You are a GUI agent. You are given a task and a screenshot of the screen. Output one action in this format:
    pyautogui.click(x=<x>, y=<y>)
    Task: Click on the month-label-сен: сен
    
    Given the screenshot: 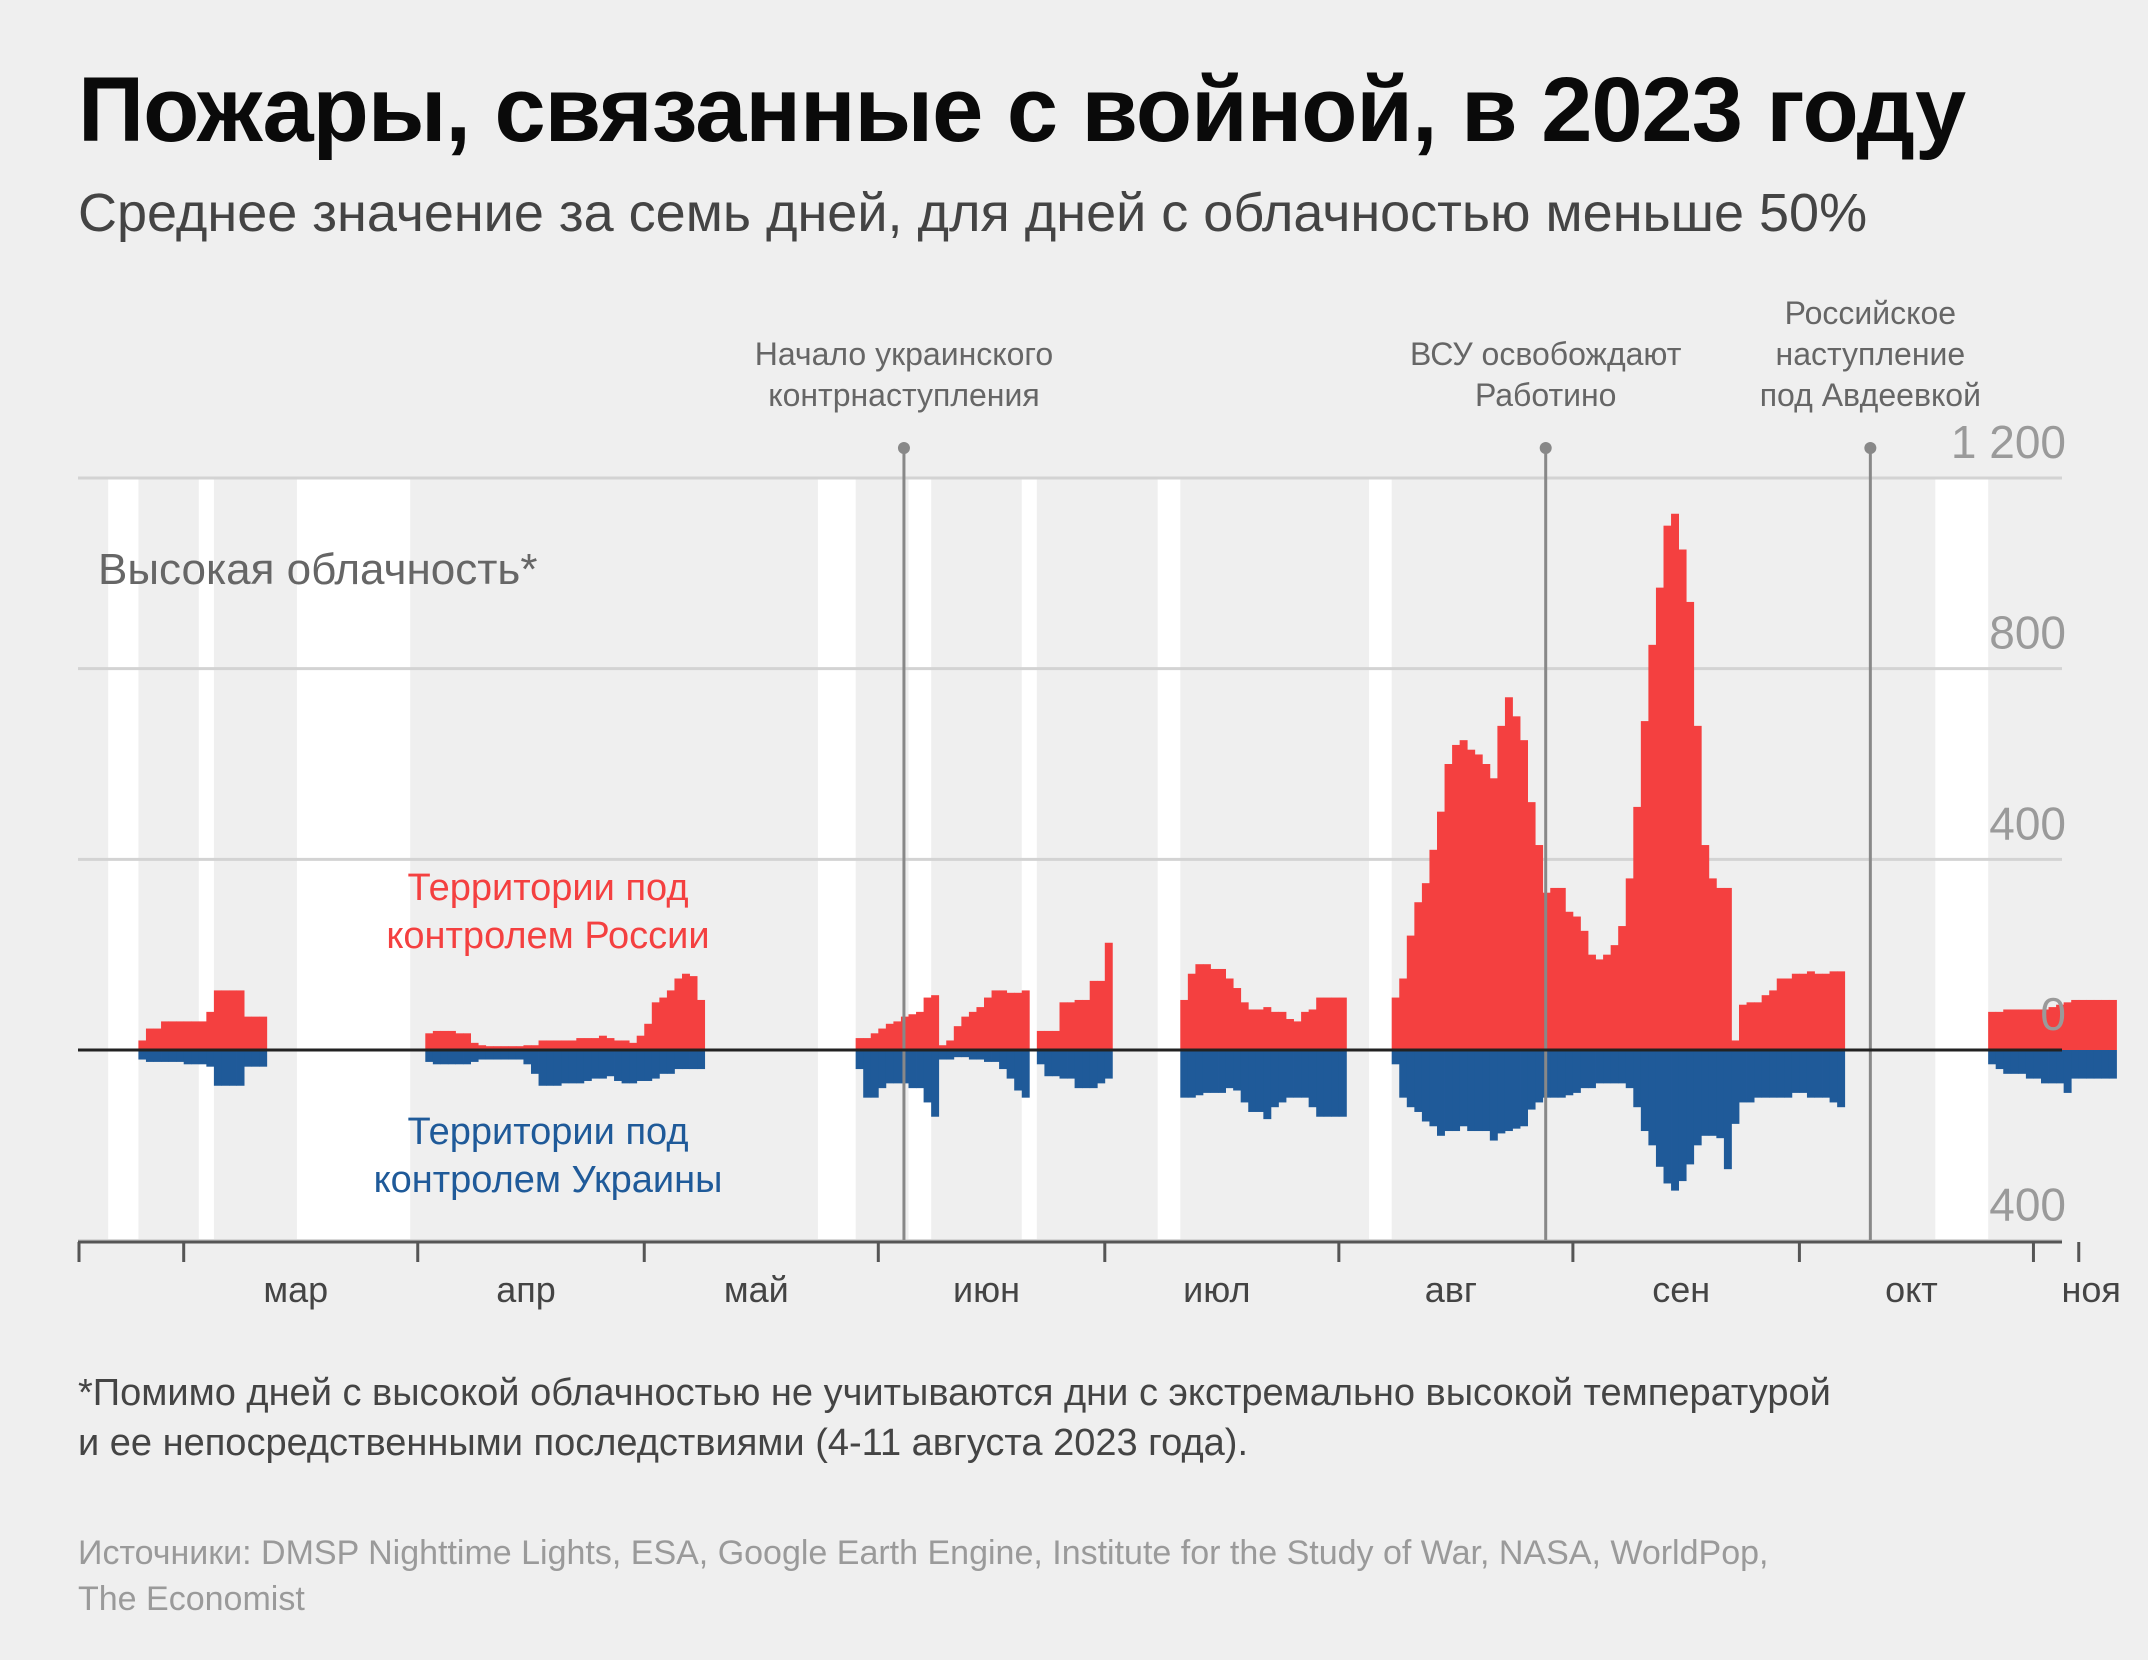 What is the action you would take?
    pyautogui.click(x=1681, y=1289)
    